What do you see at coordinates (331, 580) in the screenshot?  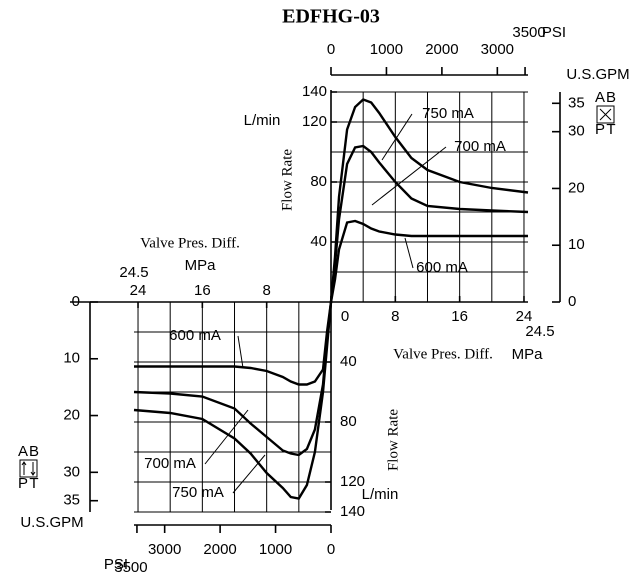 I see `chart-title: EDFHG-04` at bounding box center [331, 580].